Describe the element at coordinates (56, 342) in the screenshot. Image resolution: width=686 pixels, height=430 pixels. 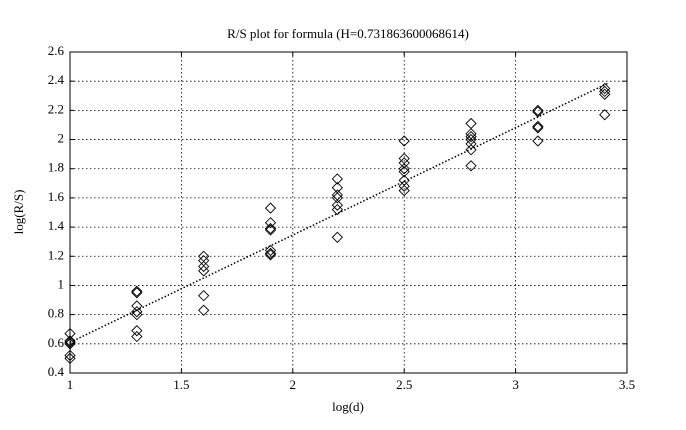
I see `y-tick-label: 0.6` at that location.